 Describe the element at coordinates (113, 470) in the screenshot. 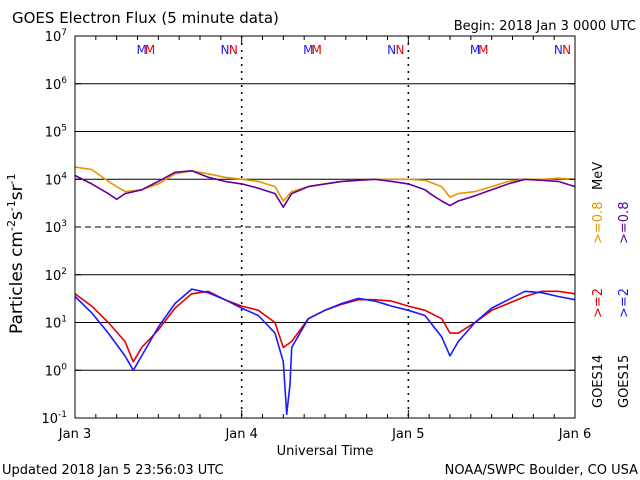

I see `footer-updated: Updated 2018 Jan 5 23:56:03 UTC` at that location.